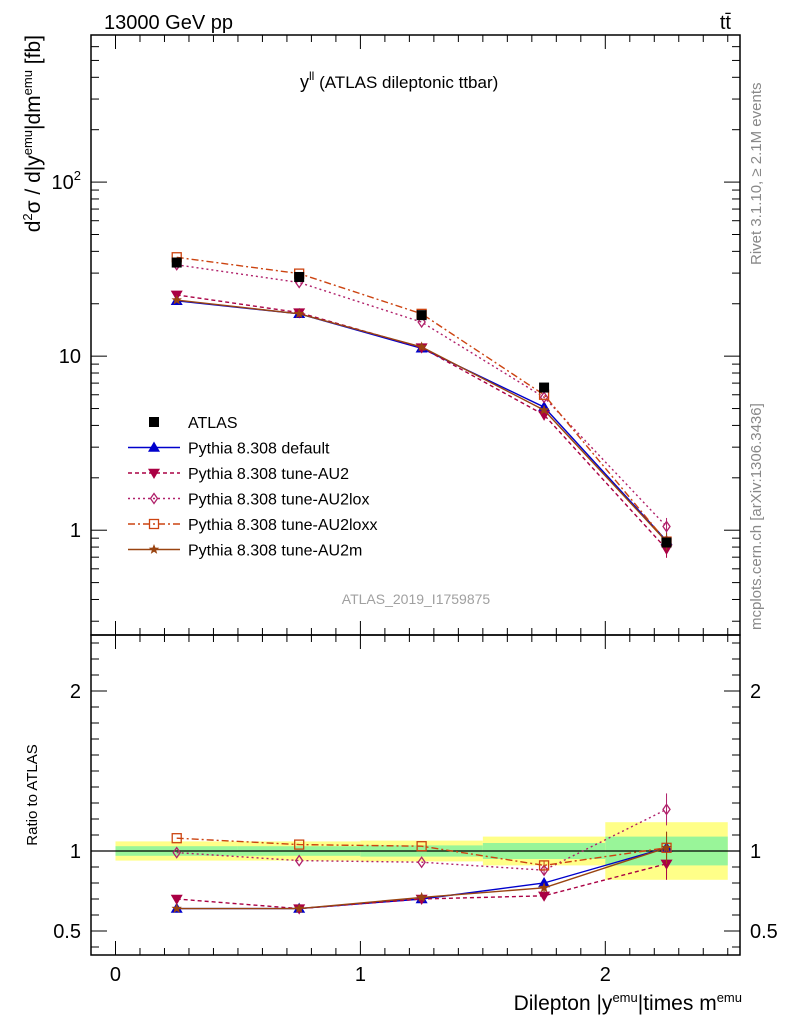  What do you see at coordinates (168, 23) in the screenshot?
I see `header-process: 13000 GeV pp` at bounding box center [168, 23].